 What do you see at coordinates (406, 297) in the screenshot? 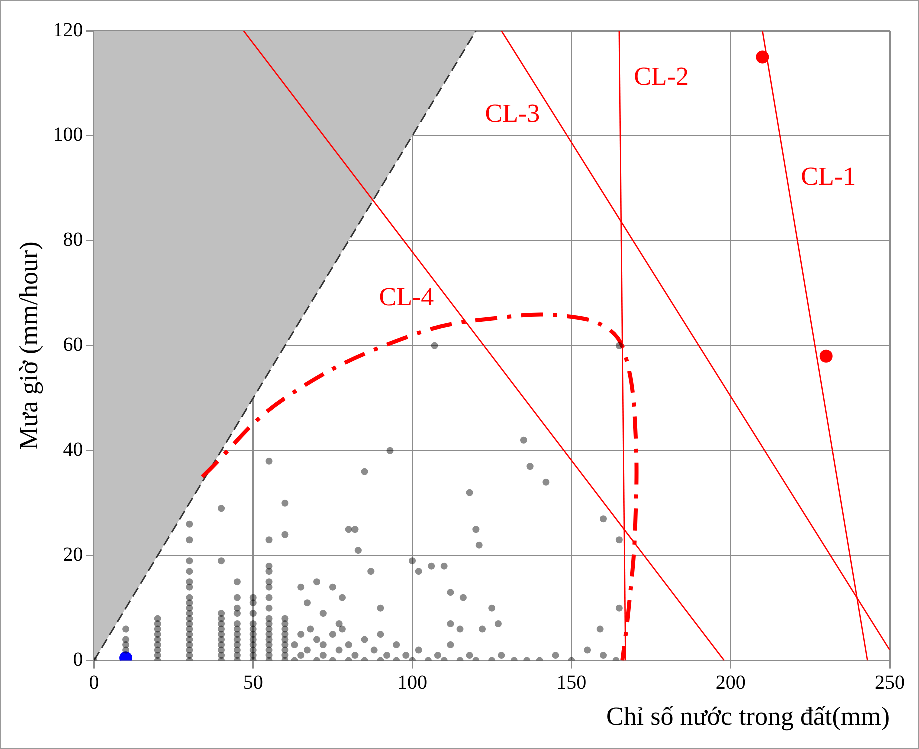
I see `annotation: CL-4` at bounding box center [406, 297].